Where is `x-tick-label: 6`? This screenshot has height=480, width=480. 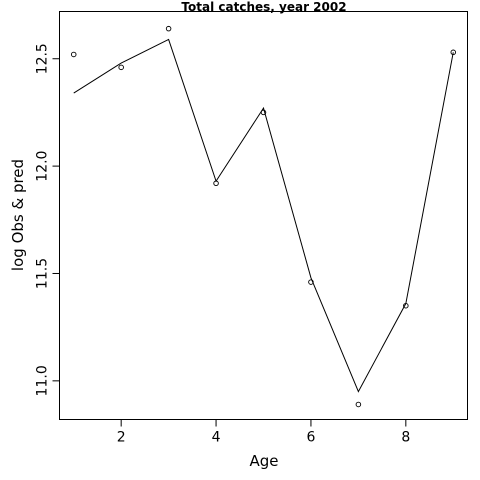 x-tick-label: 6 is located at coordinates (310, 438).